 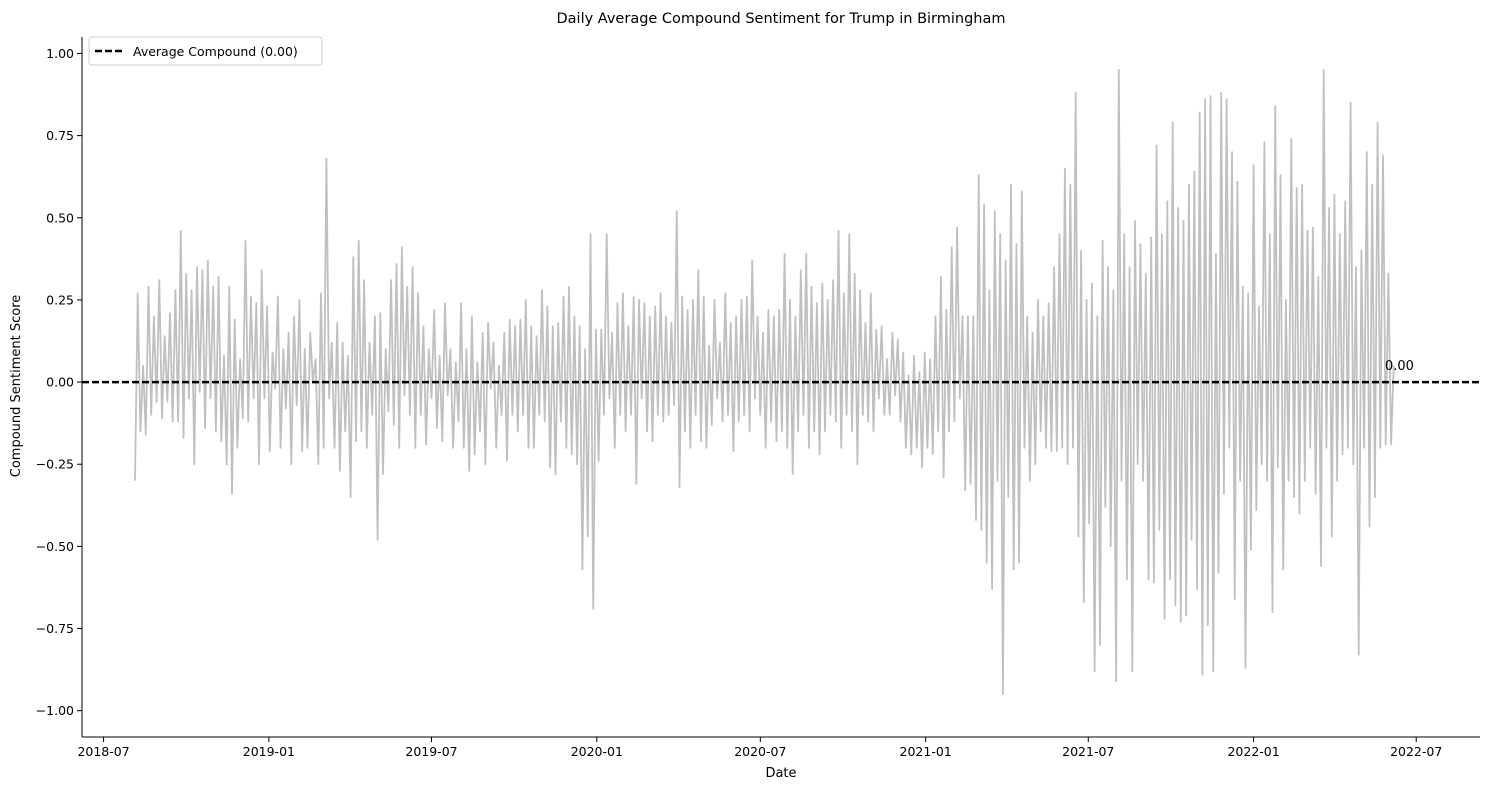 I want to click on reference-line-label: 0.00, so click(x=1399, y=366).